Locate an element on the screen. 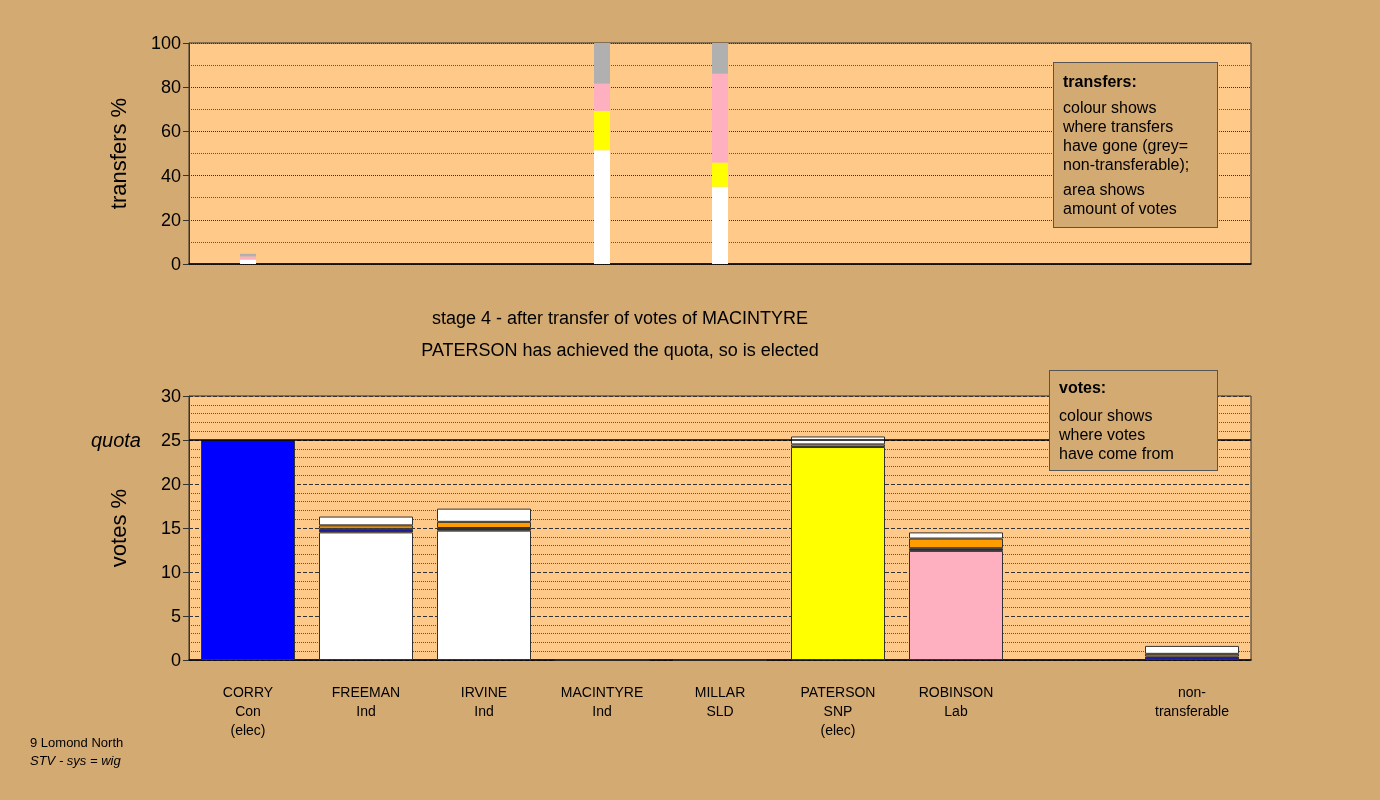 The width and height of the screenshot is (1380, 800). y-tick-label: 5 is located at coordinates (175, 616).